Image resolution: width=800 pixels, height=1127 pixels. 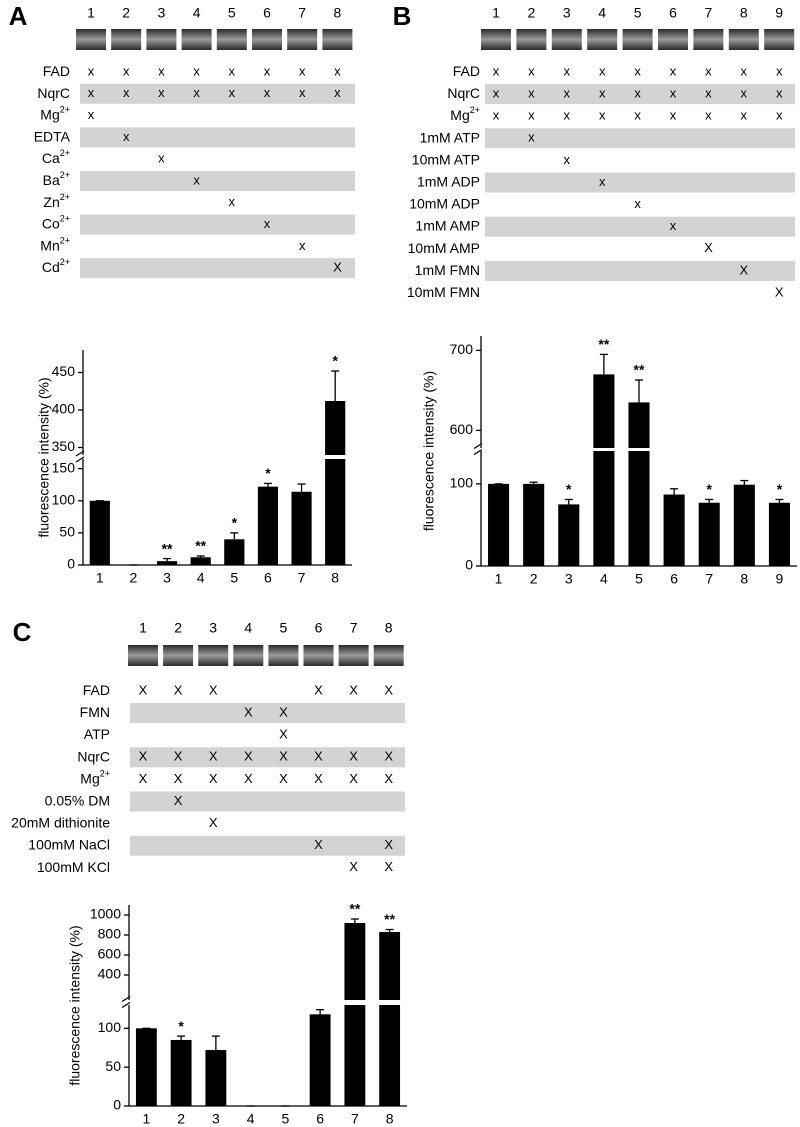 I want to click on row-label: 100mM KCl, so click(x=73, y=867).